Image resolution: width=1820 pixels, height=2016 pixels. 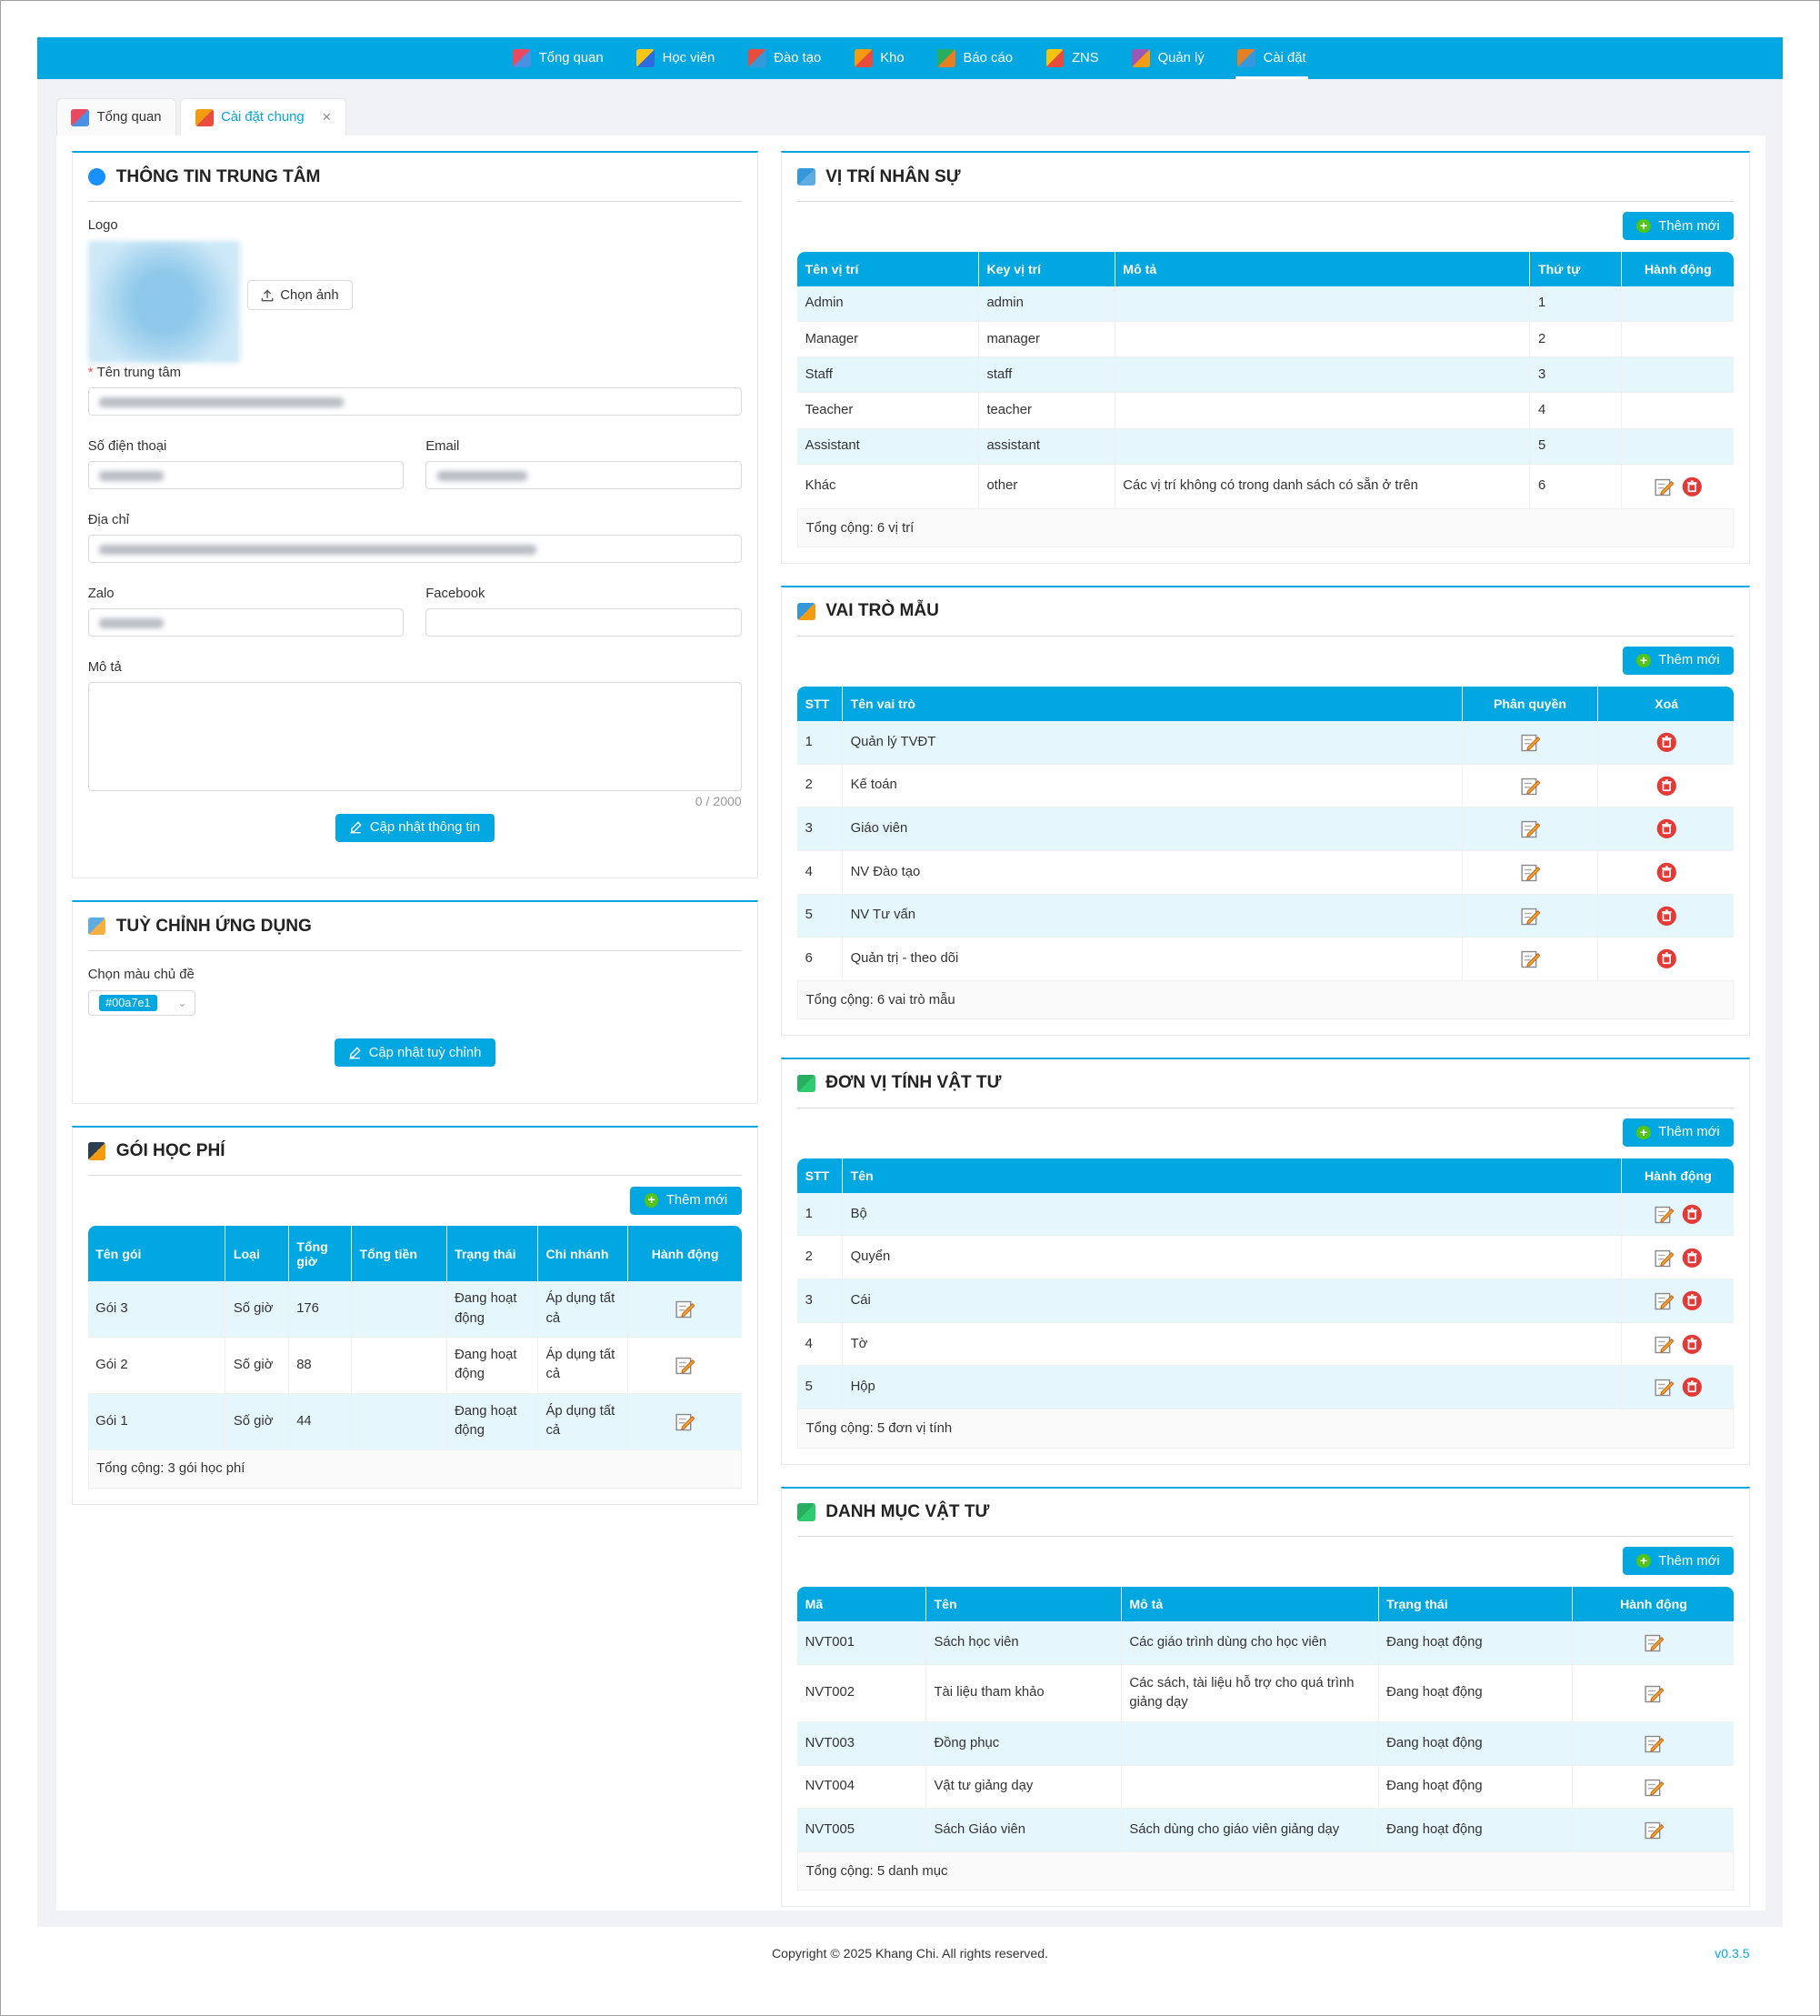 What do you see at coordinates (1266, 446) in the screenshot?
I see `table-row: Assistant assistant 5` at bounding box center [1266, 446].